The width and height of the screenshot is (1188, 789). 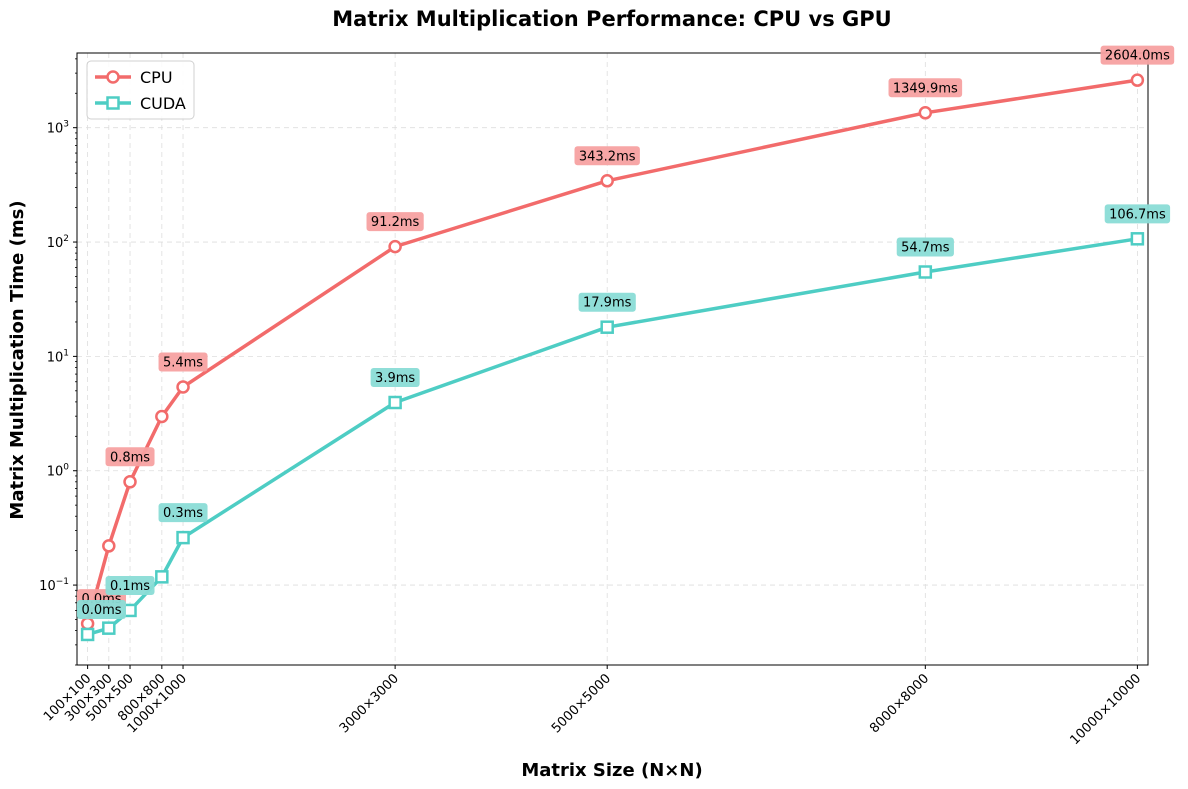 I want to click on y-tick-label: 10², so click(x=58, y=242).